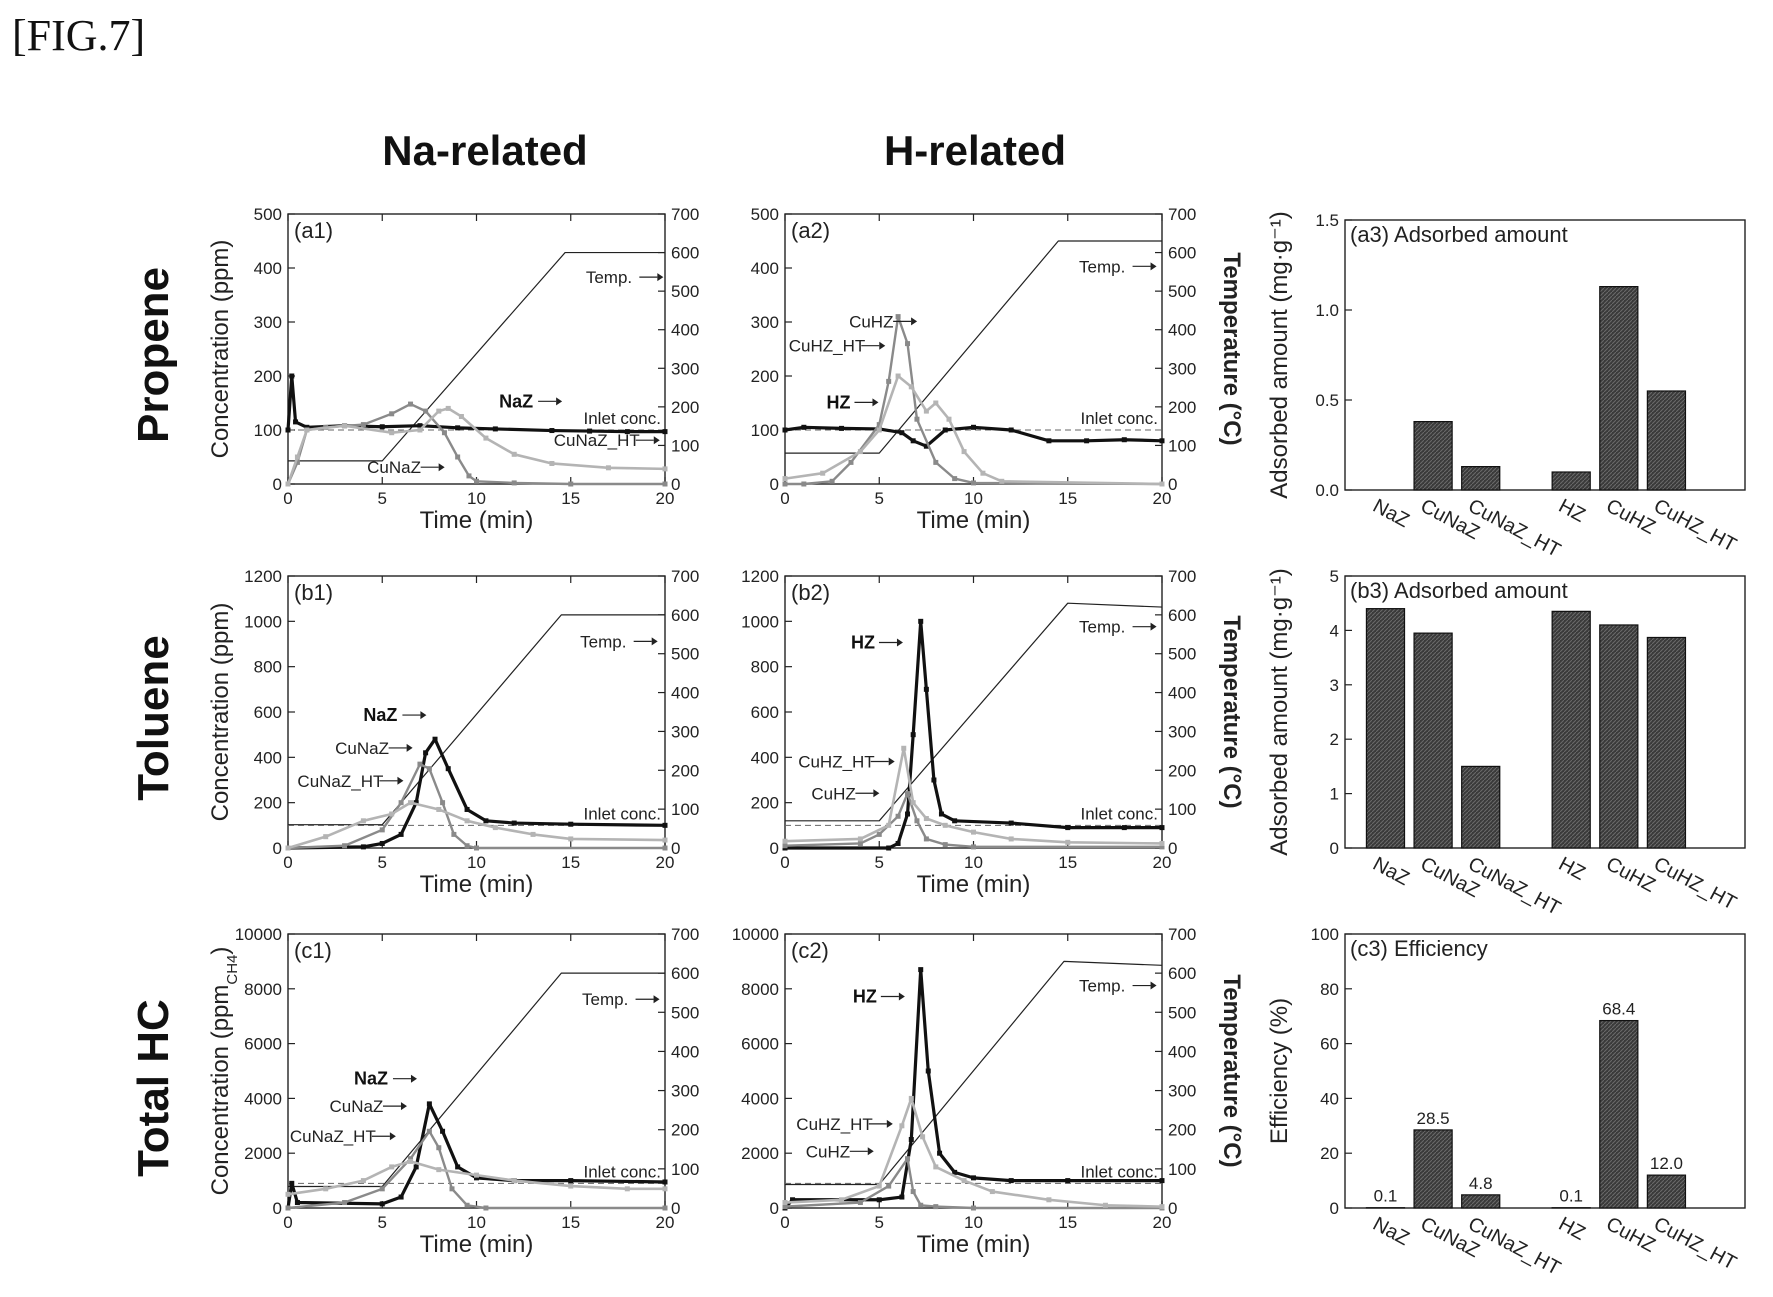  Describe the element at coordinates (1419, 948) in the screenshot. I see `panel-label: (c3) Efficiency` at that location.